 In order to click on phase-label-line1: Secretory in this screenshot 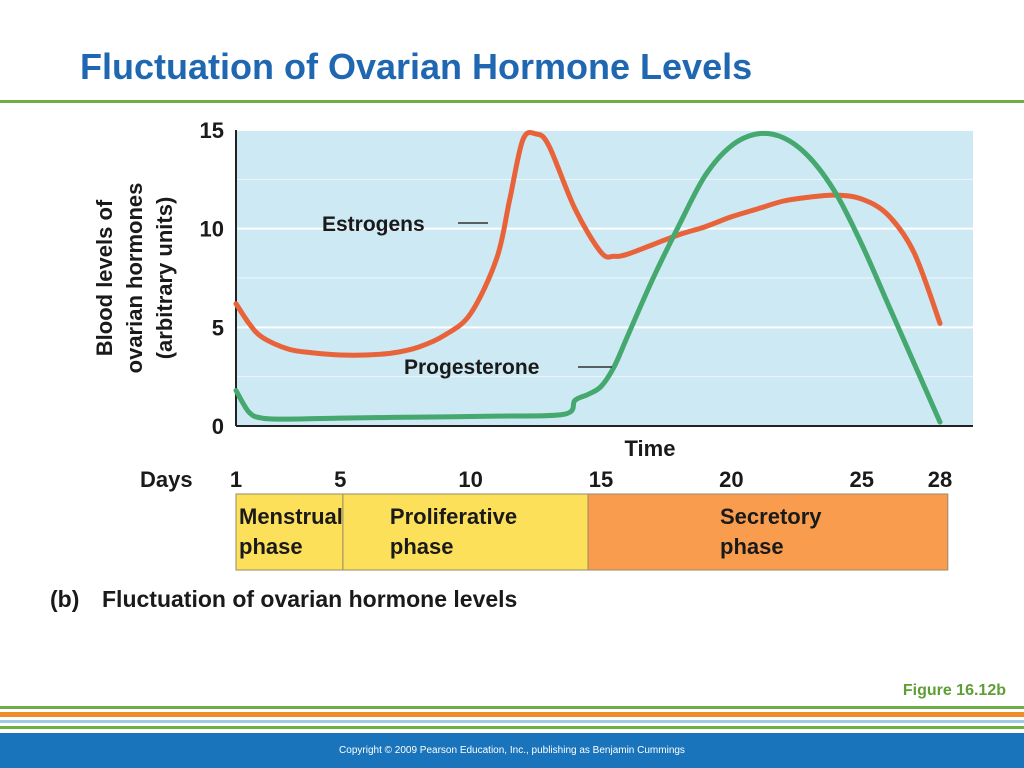, I will do `click(771, 516)`.